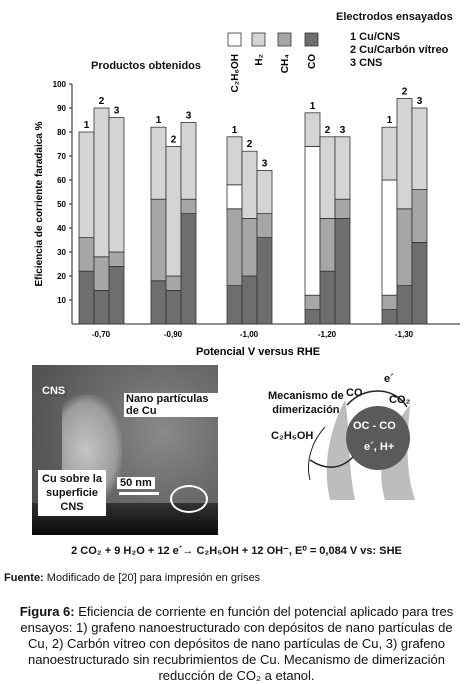  What do you see at coordinates (60, 84) in the screenshot?
I see `y-tick-label: 100` at bounding box center [60, 84].